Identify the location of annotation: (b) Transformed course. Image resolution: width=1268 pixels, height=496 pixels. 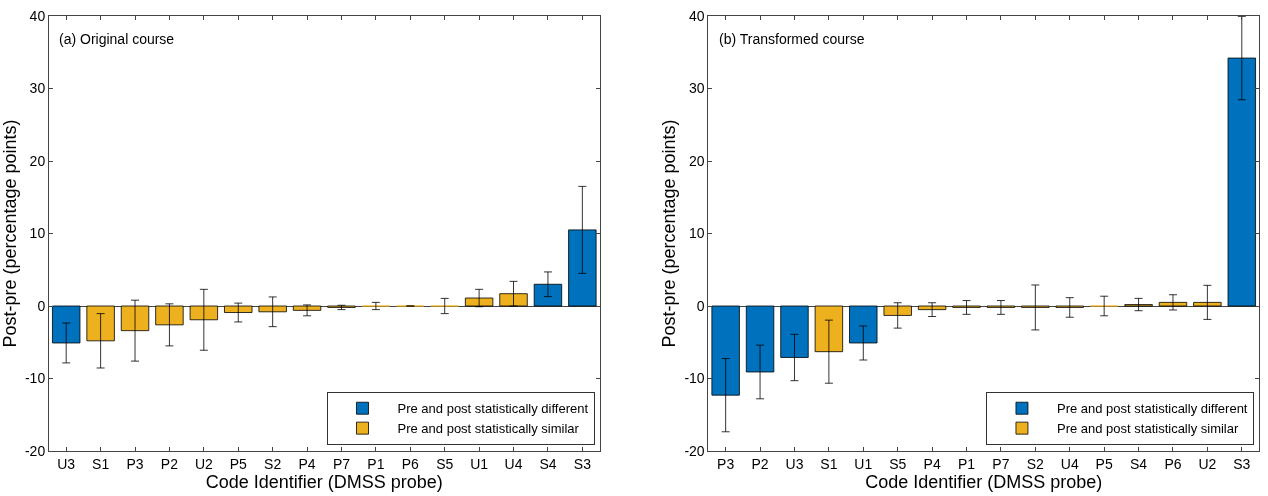
(792, 39).